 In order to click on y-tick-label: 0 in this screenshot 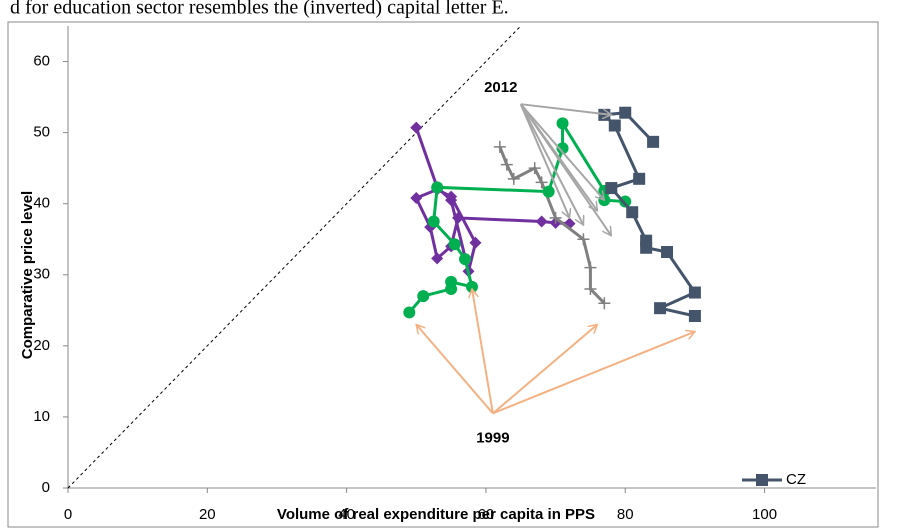, I will do `click(46, 487)`.